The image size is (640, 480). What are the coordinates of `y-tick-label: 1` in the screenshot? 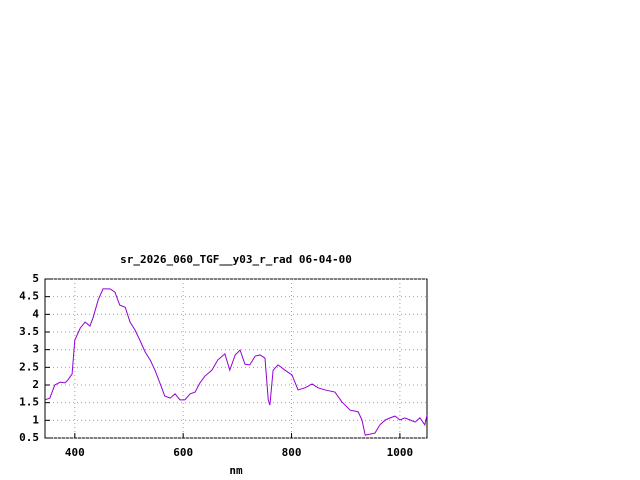 It's located at (35, 419).